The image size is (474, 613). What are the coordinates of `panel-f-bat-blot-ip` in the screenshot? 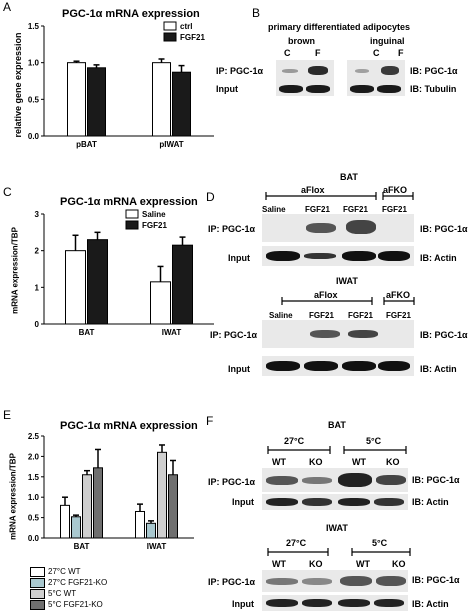 It's located at (335, 480).